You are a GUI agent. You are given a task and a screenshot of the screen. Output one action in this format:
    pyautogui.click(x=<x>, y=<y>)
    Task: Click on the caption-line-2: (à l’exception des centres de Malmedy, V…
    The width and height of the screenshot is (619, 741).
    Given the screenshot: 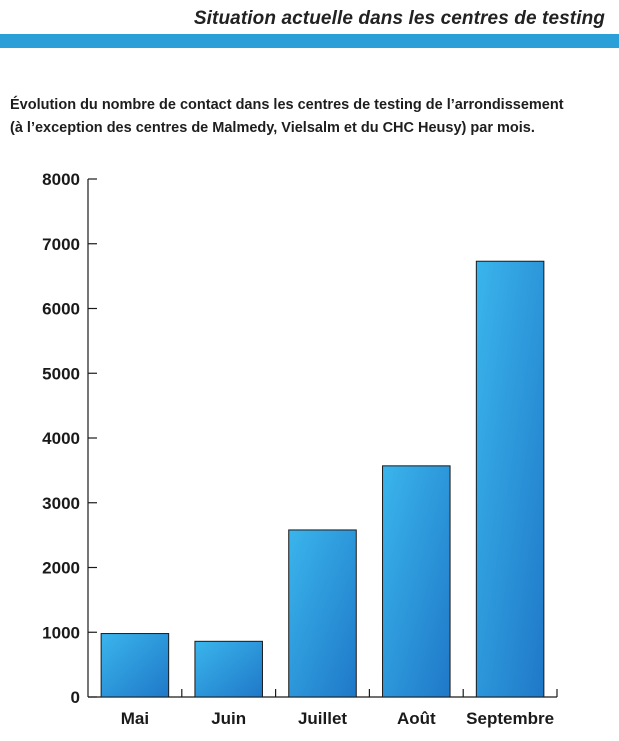 What is the action you would take?
    pyautogui.click(x=272, y=128)
    